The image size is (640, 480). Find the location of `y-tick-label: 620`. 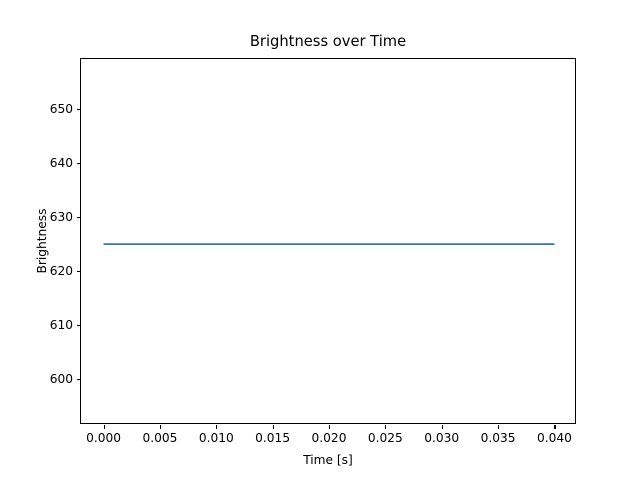

y-tick-label: 620 is located at coordinates (61, 271).